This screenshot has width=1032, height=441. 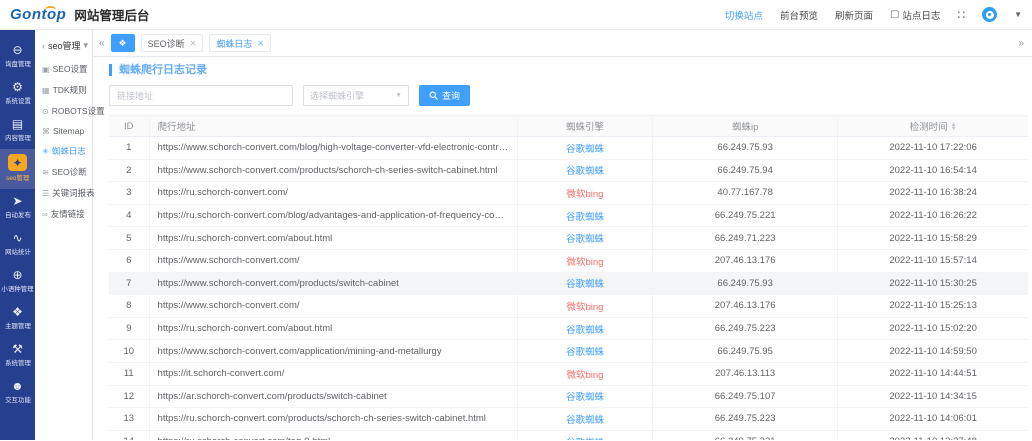 I want to click on cell-ip: 66.249.75.221, so click(x=745, y=216).